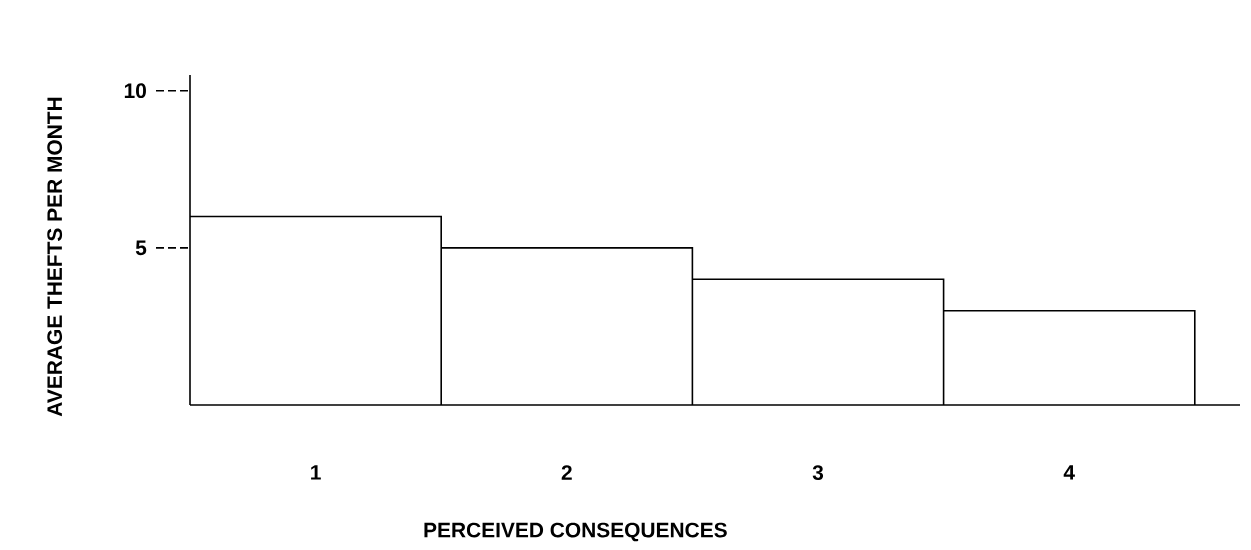 Image resolution: width=1251 pixels, height=550 pixels. Describe the element at coordinates (575, 532) in the screenshot. I see `x-axis-title: PERCEIVED CONSEQUENCES` at that location.